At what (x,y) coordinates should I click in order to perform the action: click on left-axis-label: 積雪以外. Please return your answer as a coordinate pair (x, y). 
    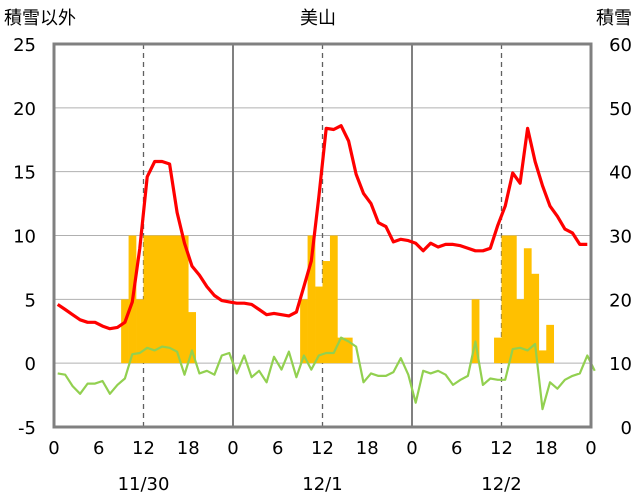
    Looking at the image, I should click on (40, 18).